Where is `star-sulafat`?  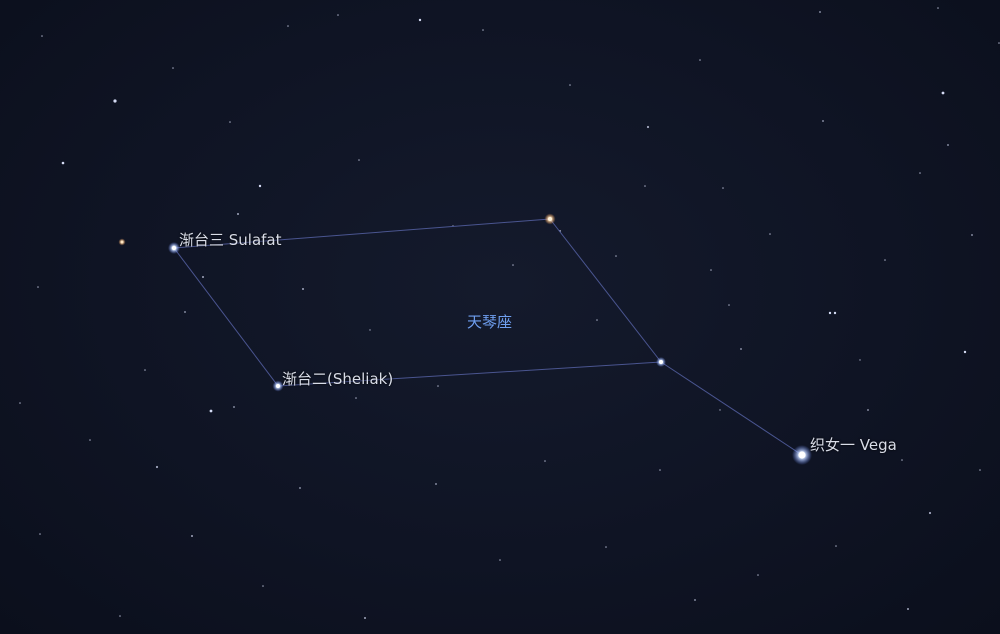
star-sulafat is located at coordinates (174, 248).